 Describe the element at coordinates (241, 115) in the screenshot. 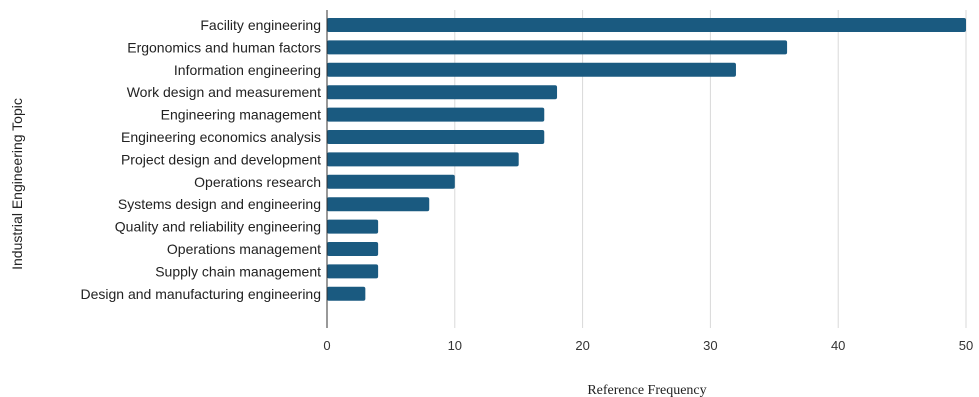

I see `category-label: Engineering management` at that location.